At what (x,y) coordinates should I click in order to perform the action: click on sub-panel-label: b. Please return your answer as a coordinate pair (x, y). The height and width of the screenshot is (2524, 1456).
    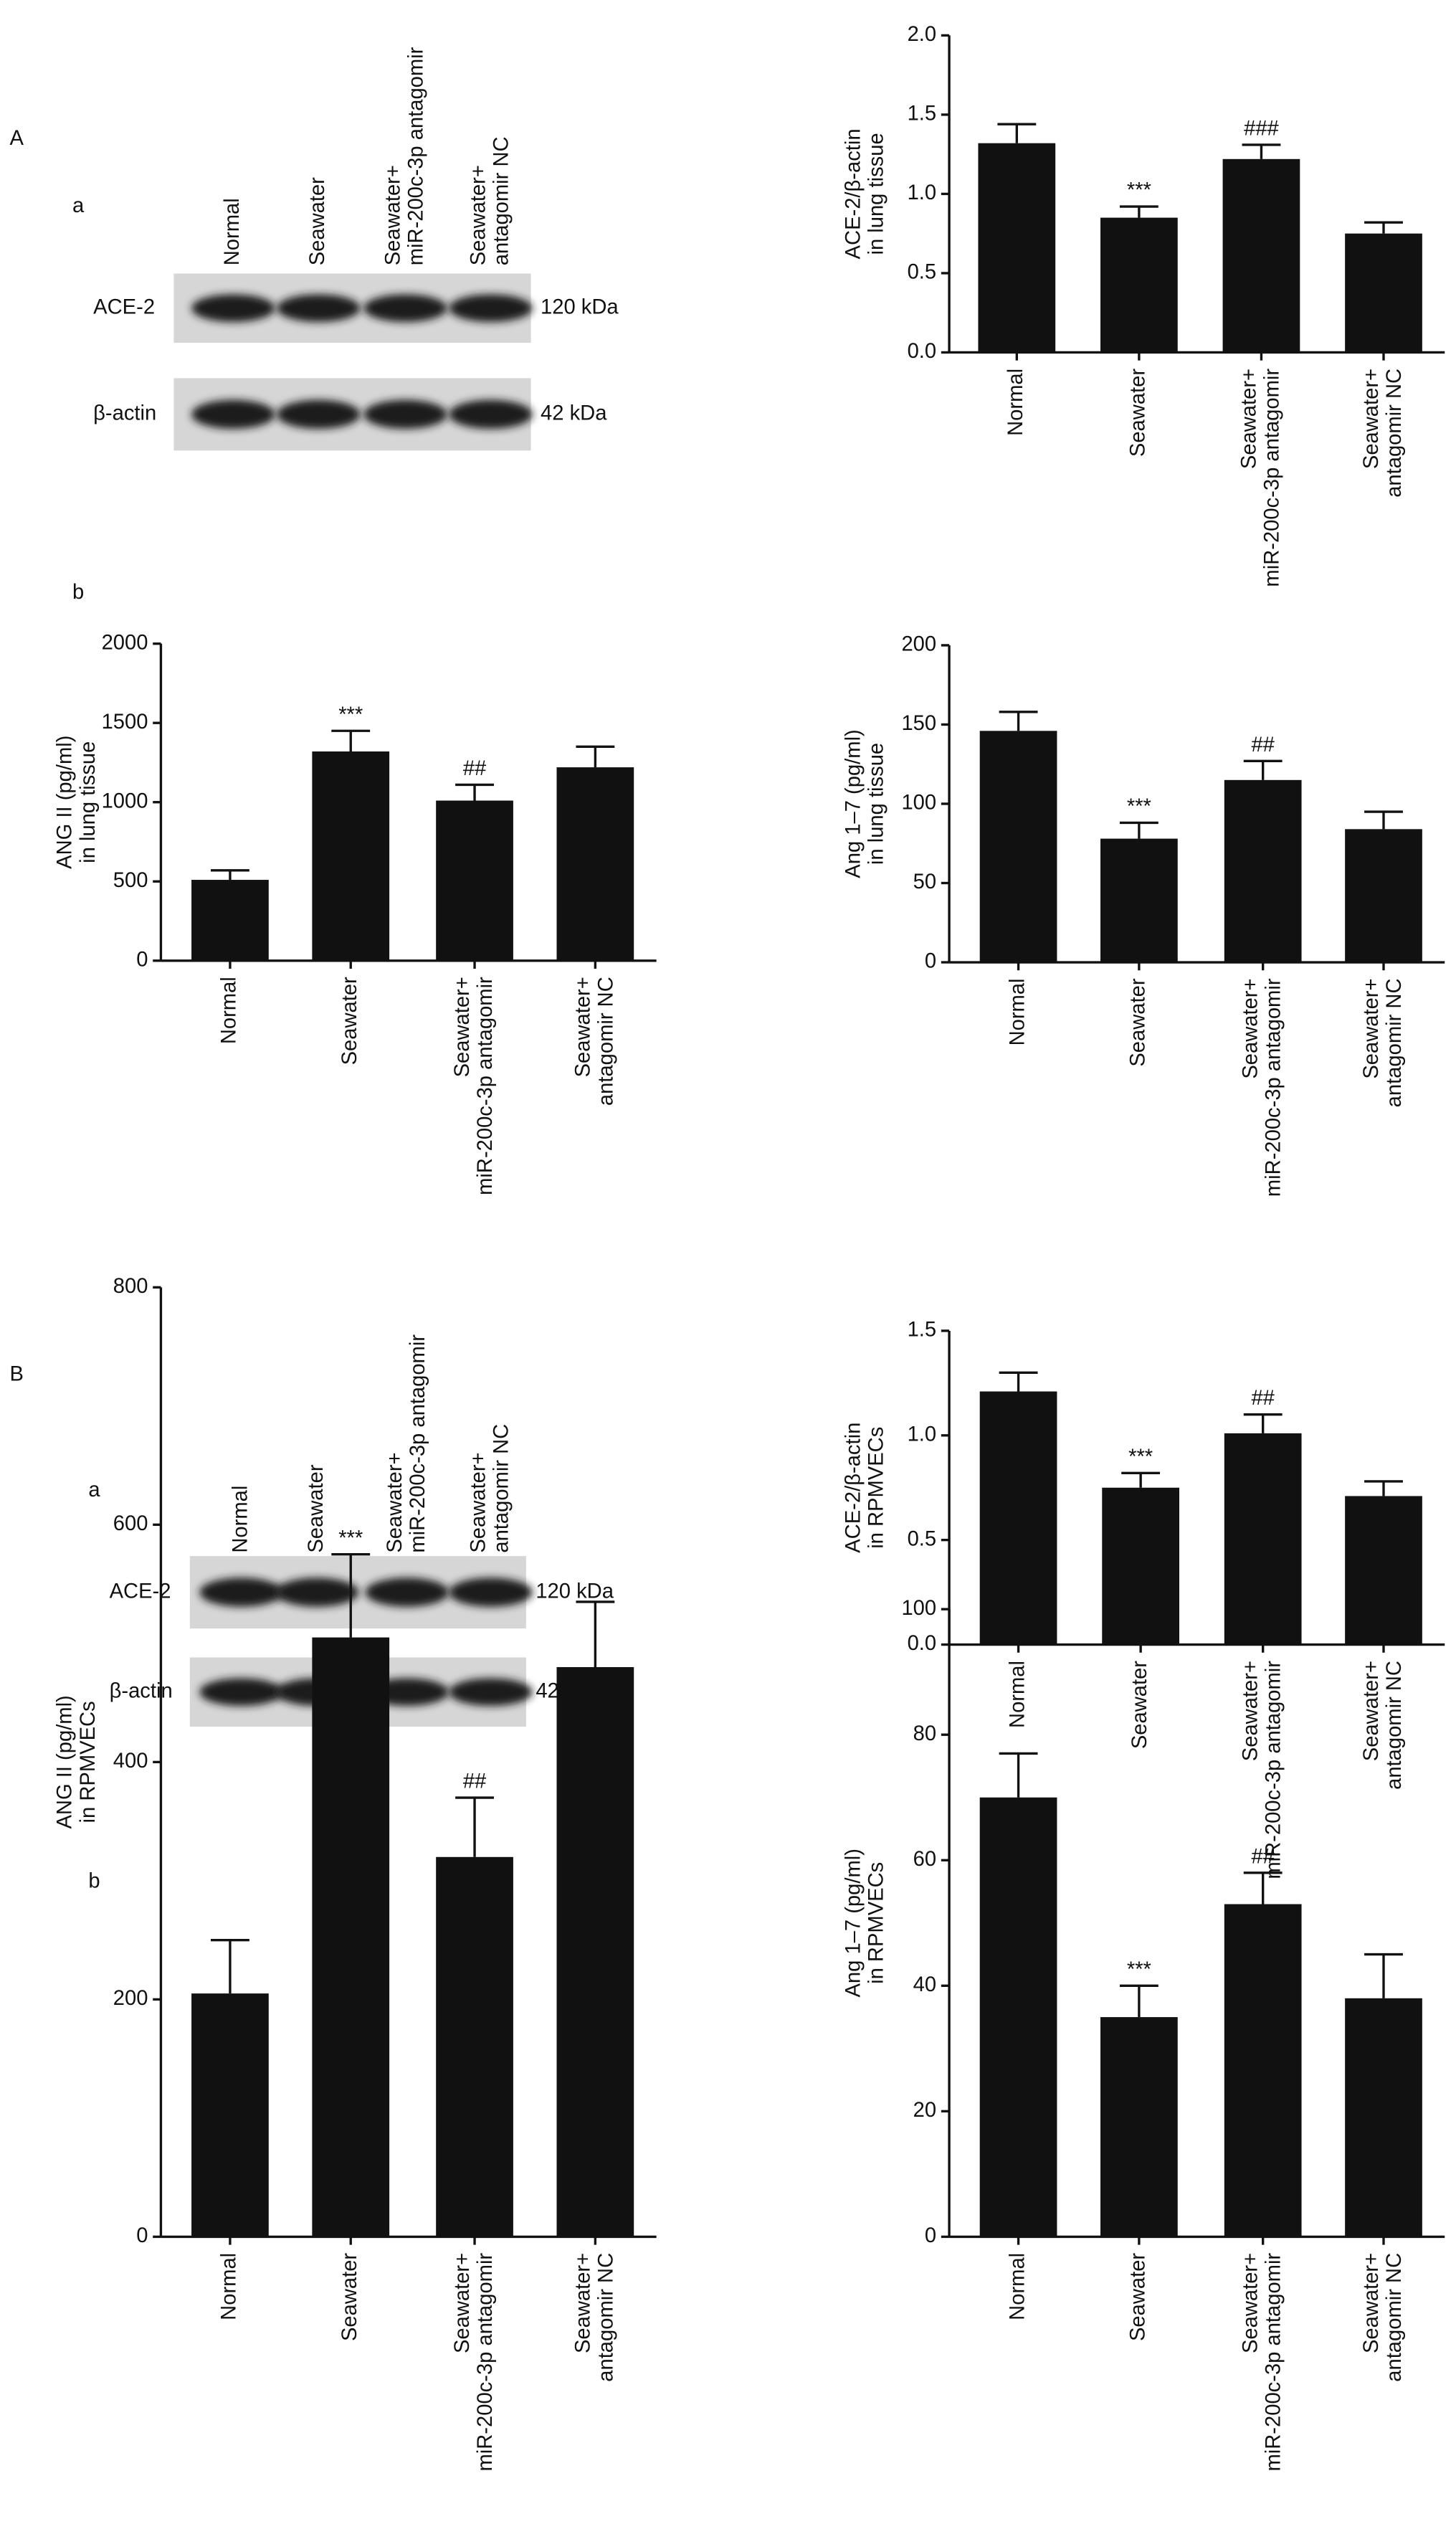
    Looking at the image, I should click on (94, 1881).